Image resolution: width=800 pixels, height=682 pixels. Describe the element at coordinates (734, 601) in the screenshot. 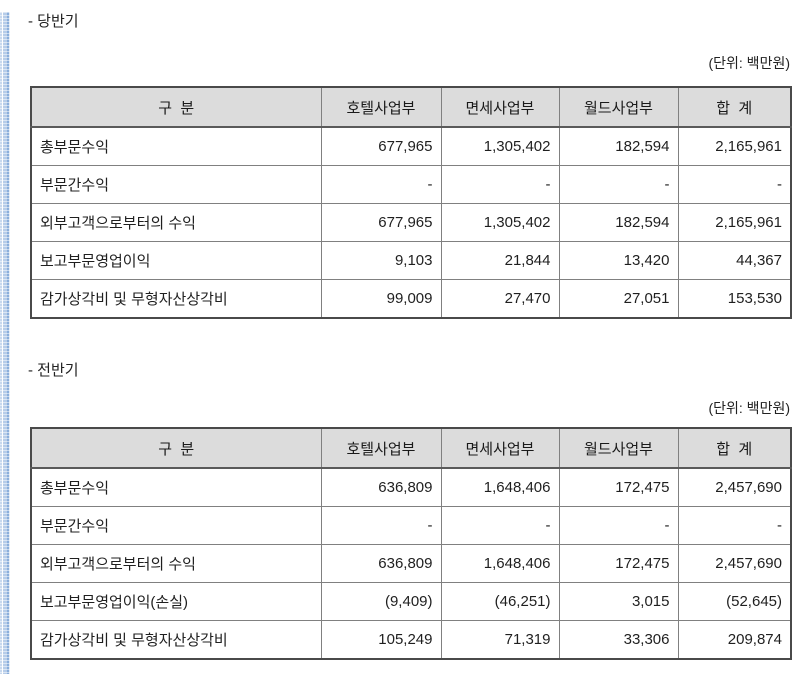

I see `value-cell: (52,645)` at that location.